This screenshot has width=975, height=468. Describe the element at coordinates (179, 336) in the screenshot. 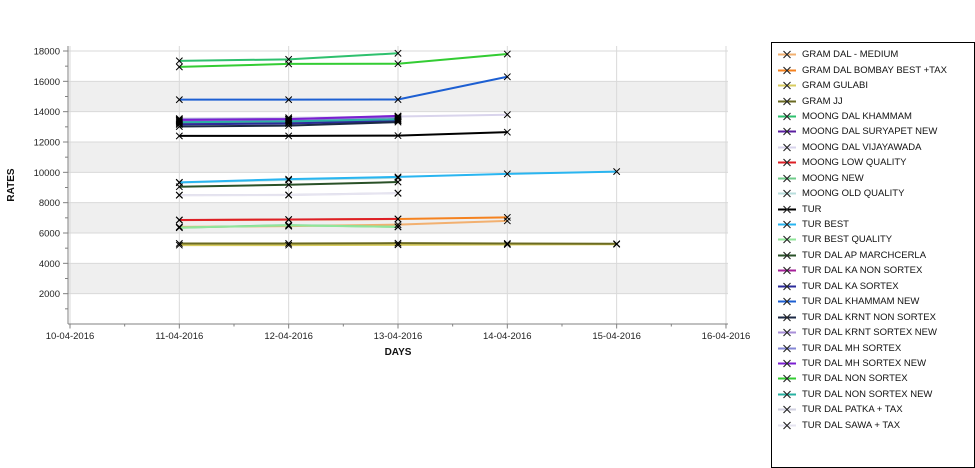

I see `x-tick-label: 11-04-2016` at that location.